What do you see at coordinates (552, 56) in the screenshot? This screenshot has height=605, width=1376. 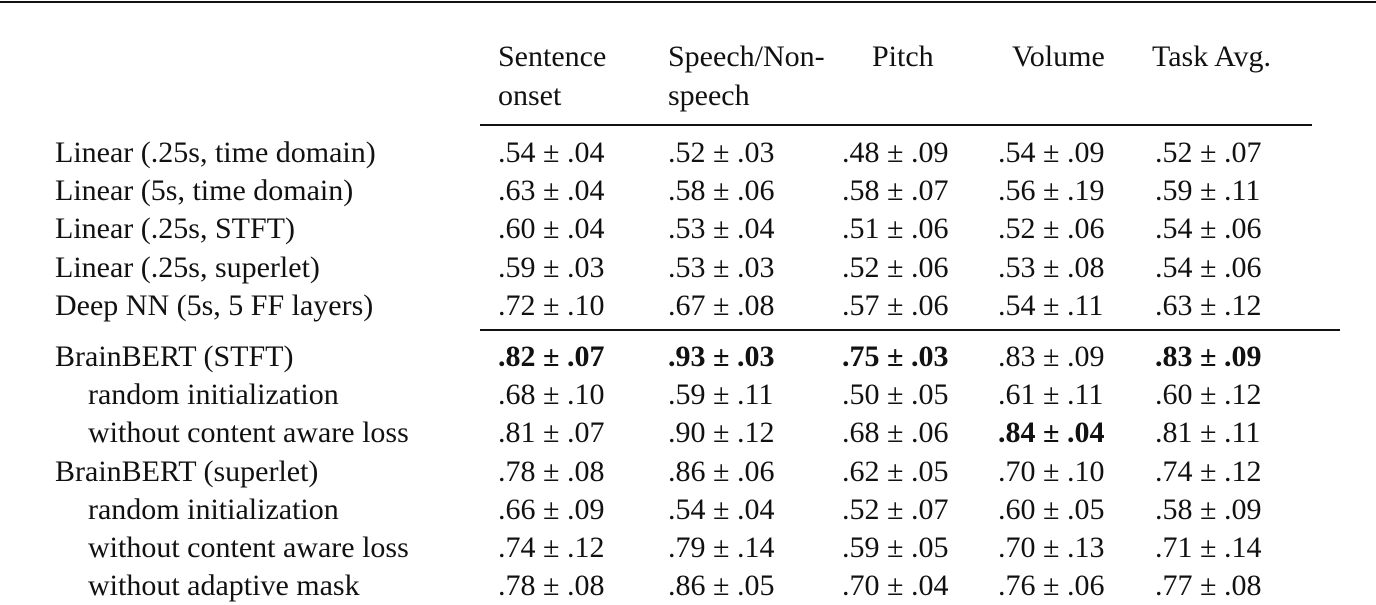 I see `column-header: Sentence` at bounding box center [552, 56].